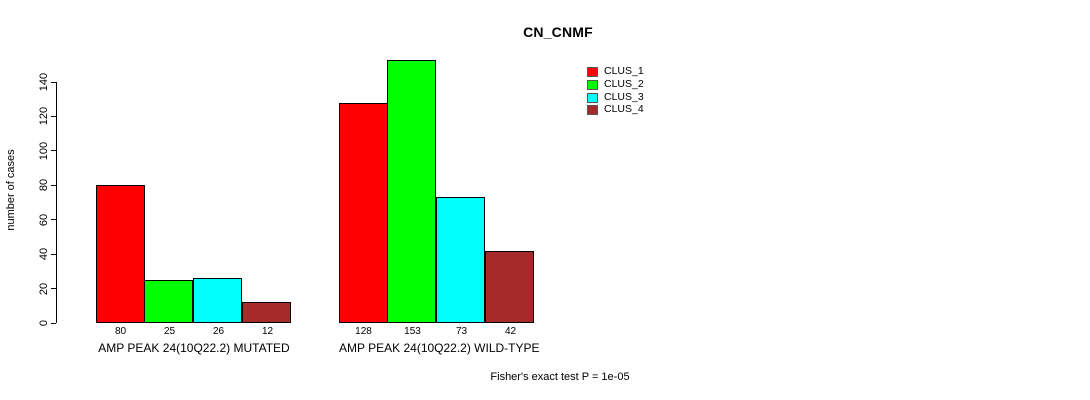  I want to click on group-axis-label: AMP PEAK 24(10Q22.2) WILD-TYPE, so click(439, 348).